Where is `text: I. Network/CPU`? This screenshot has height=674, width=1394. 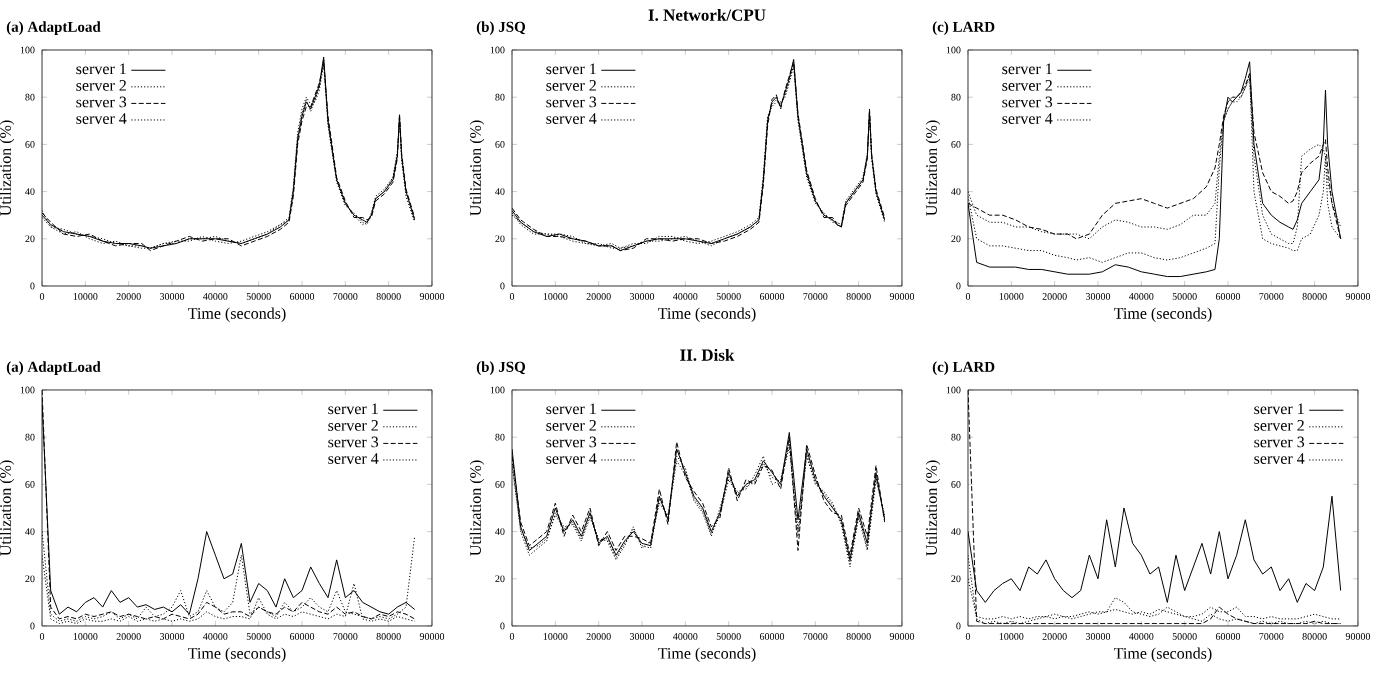 text: I. Network/CPU is located at coordinates (707, 14).